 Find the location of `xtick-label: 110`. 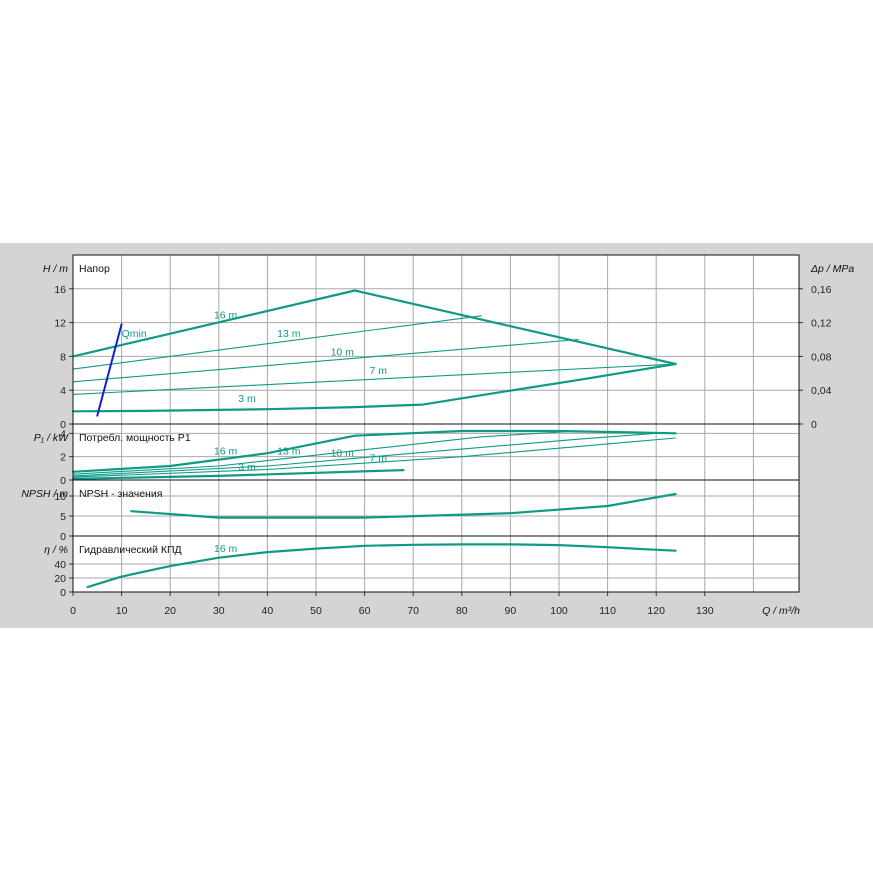

xtick-label: 110 is located at coordinates (607, 611).